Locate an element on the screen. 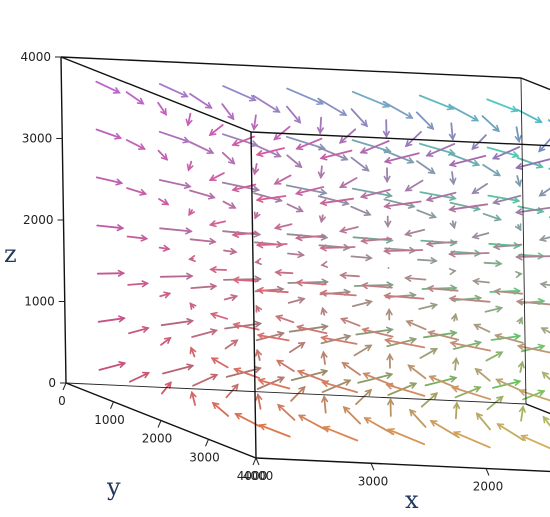  y-tick-label: 2000 is located at coordinates (157, 439).